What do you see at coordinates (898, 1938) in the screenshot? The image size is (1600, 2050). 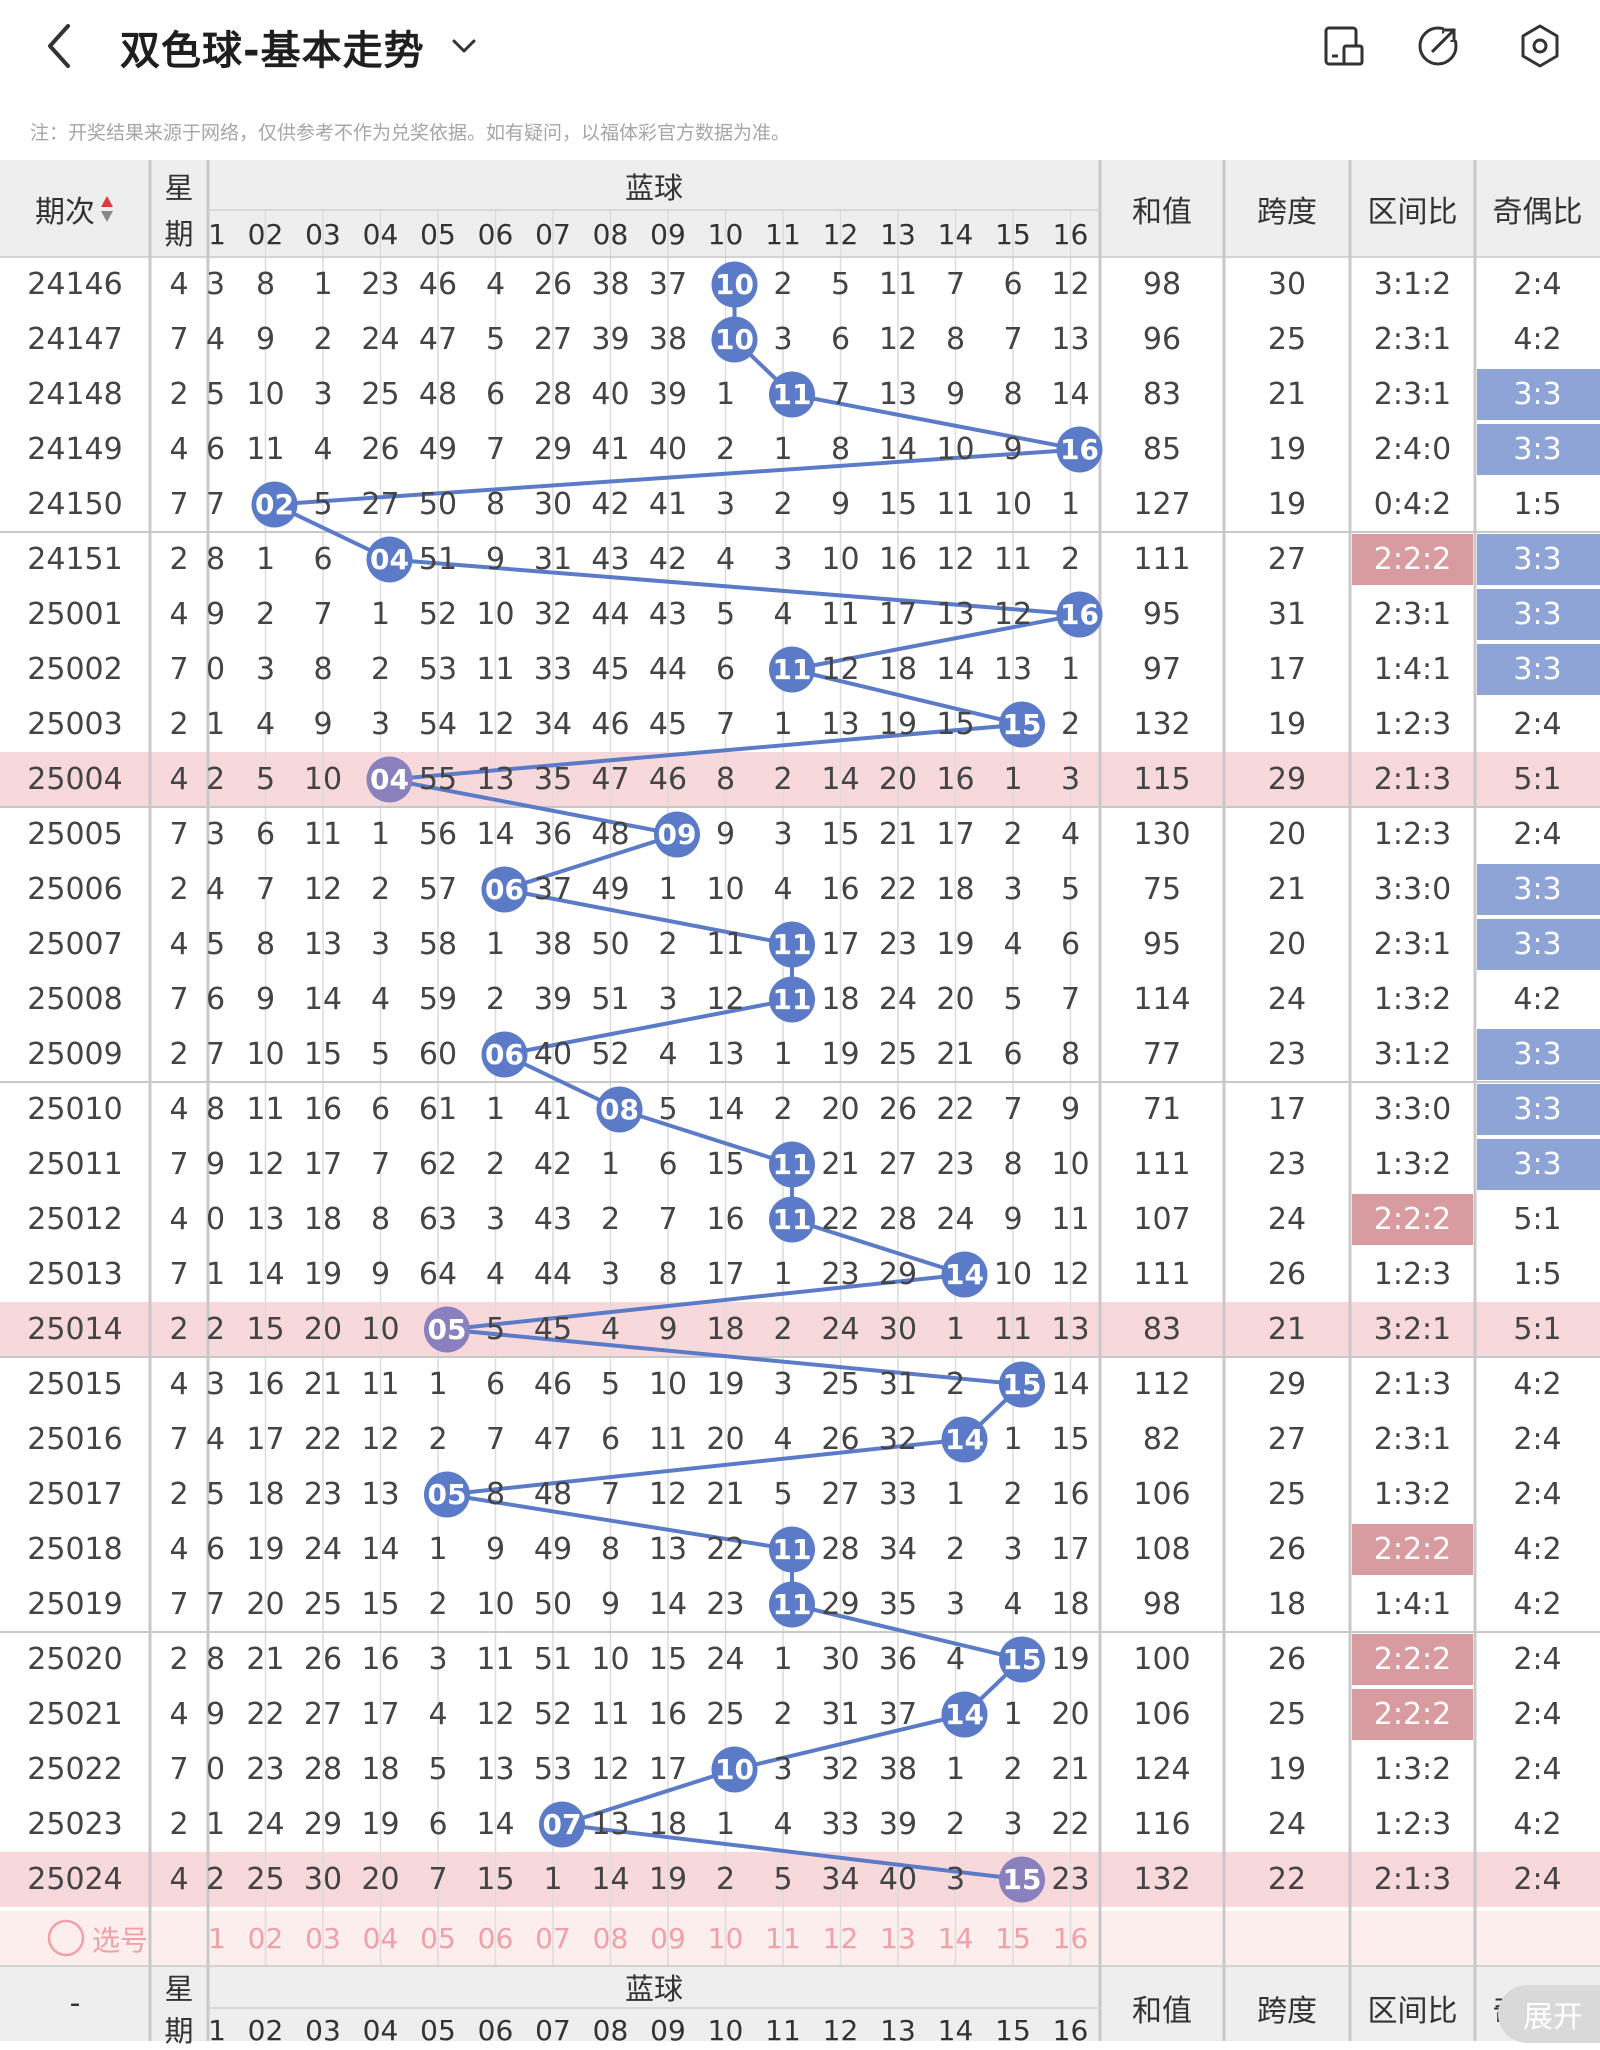 I see `select-number-button: 13` at bounding box center [898, 1938].